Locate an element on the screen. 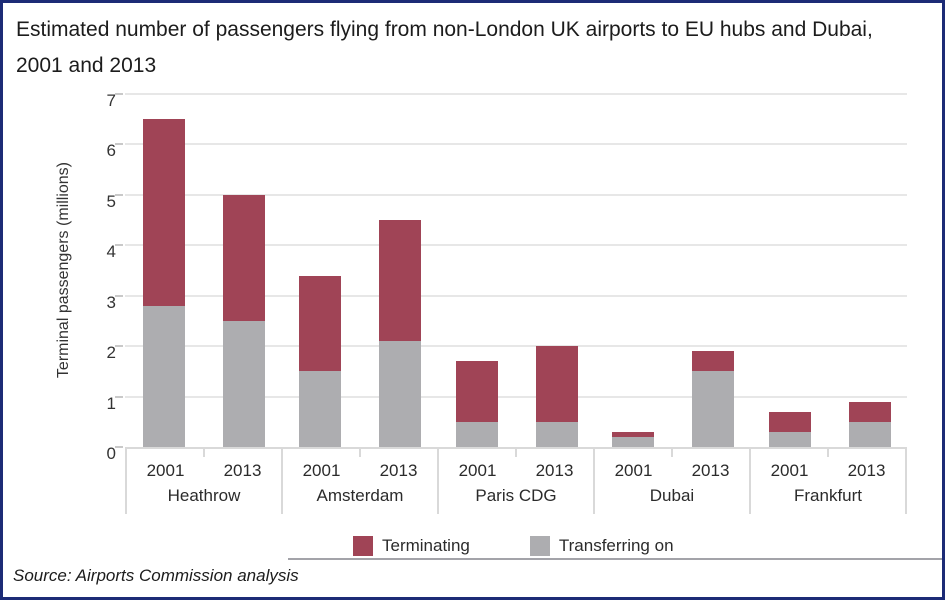  category-group-label: Dubai is located at coordinates (672, 495).